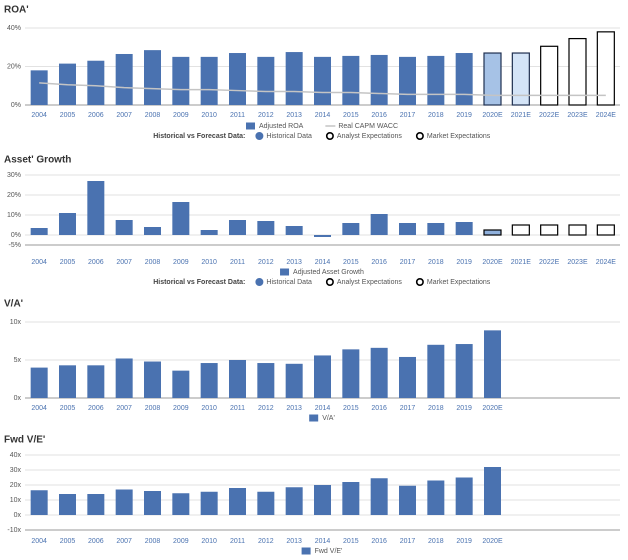 Image resolution: width=628 pixels, height=560 pixels. I want to click on x-tick-label: 2022E, so click(549, 262).